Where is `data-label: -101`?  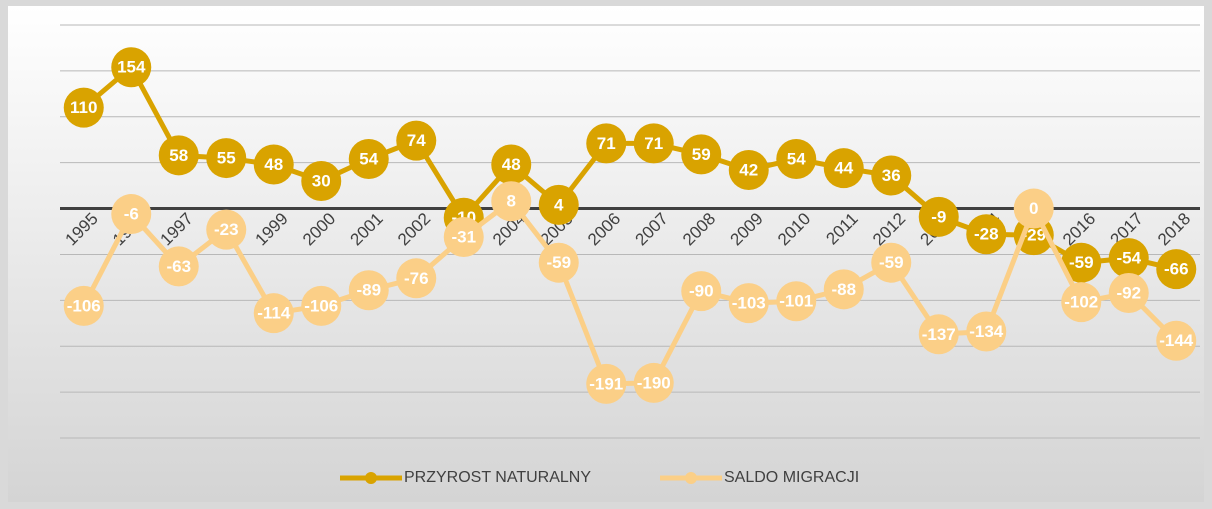 data-label: -101 is located at coordinates (796, 301).